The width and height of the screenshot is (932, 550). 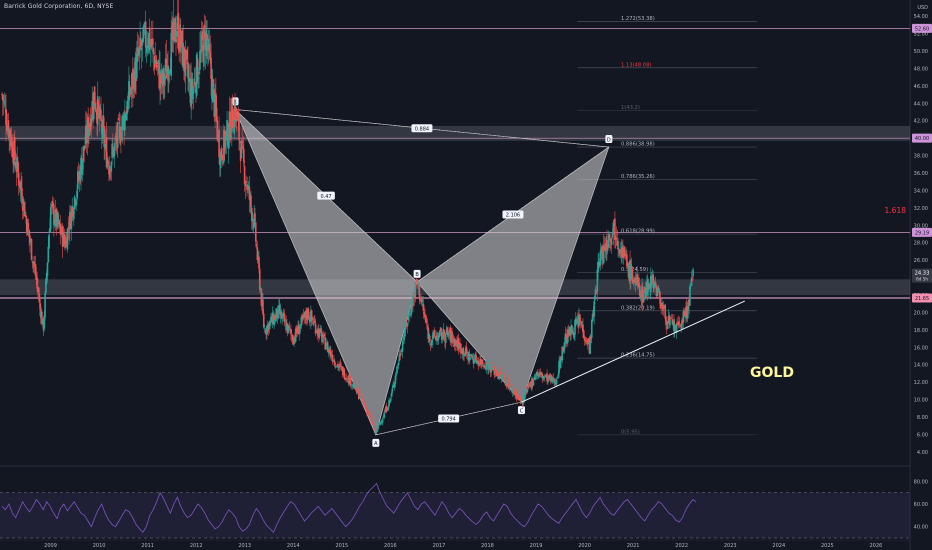 I want to click on fib-label: 1(43.2), so click(x=630, y=108).